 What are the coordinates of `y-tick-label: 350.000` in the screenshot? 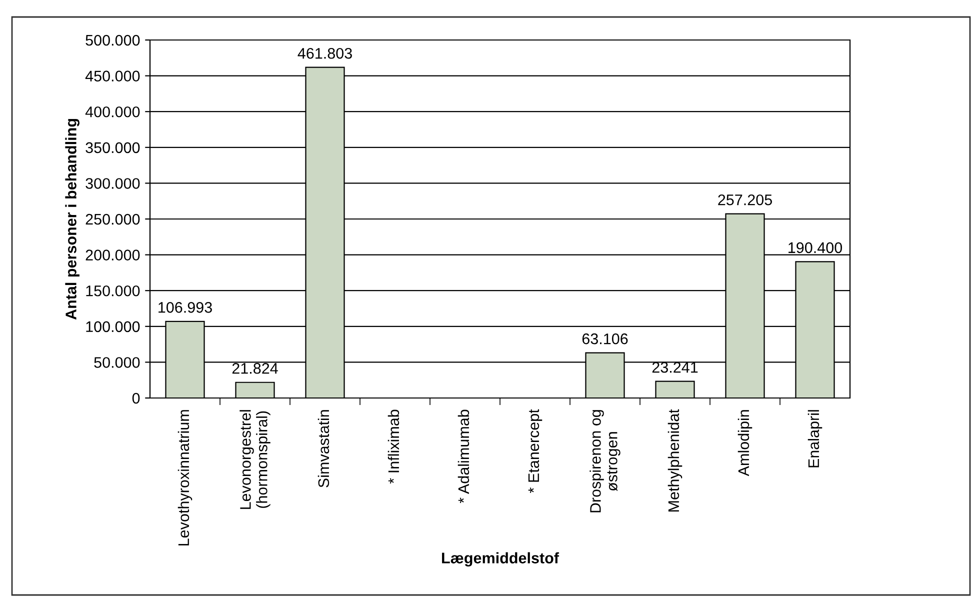 It's located at (113, 148).